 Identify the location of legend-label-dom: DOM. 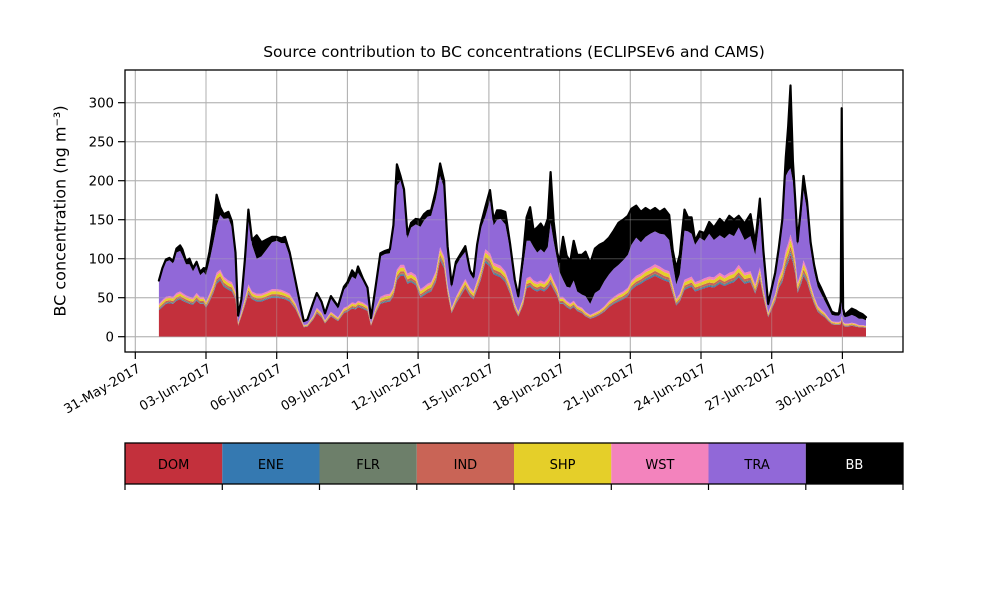
(173, 465).